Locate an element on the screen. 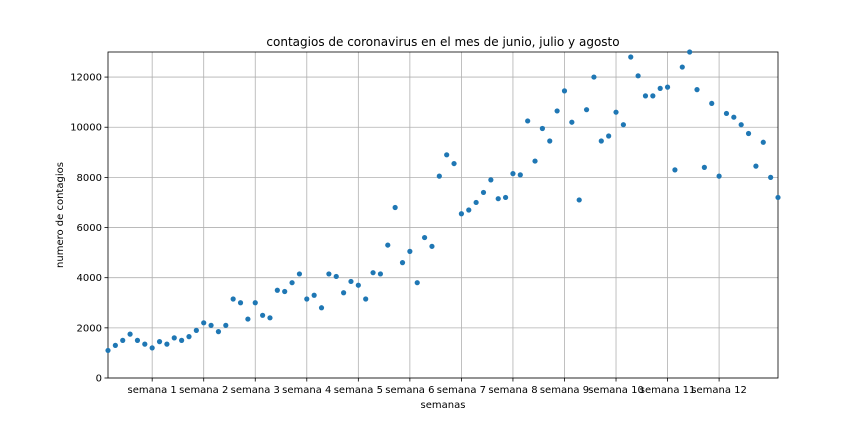 The image size is (864, 432). x-tick-label: semana 7 is located at coordinates (461, 390).